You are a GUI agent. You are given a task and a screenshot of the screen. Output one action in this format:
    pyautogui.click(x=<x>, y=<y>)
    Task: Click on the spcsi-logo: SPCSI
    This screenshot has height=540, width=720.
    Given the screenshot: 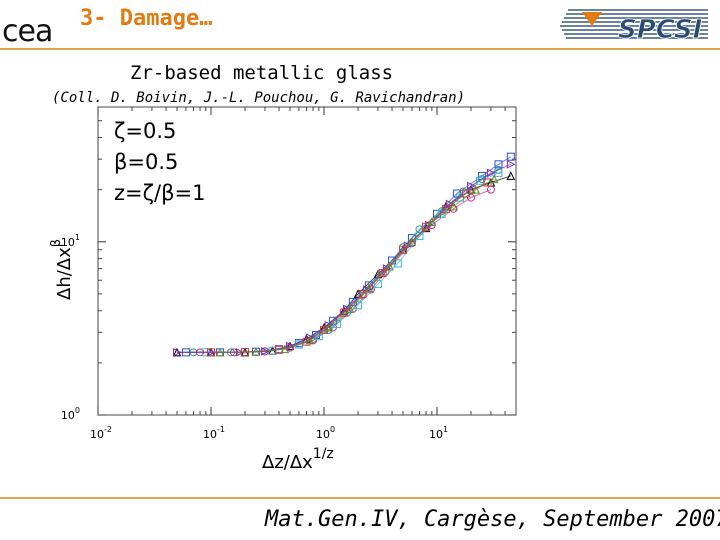 What is the action you would take?
    pyautogui.click(x=637, y=25)
    